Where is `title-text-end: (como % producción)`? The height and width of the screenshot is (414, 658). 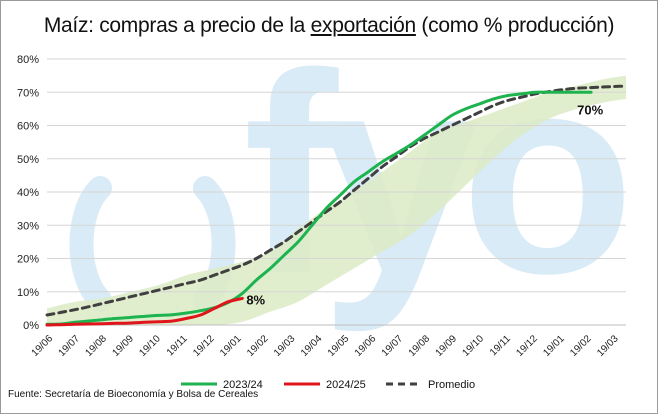 title-text-end: (como % producción) is located at coordinates (515, 25).